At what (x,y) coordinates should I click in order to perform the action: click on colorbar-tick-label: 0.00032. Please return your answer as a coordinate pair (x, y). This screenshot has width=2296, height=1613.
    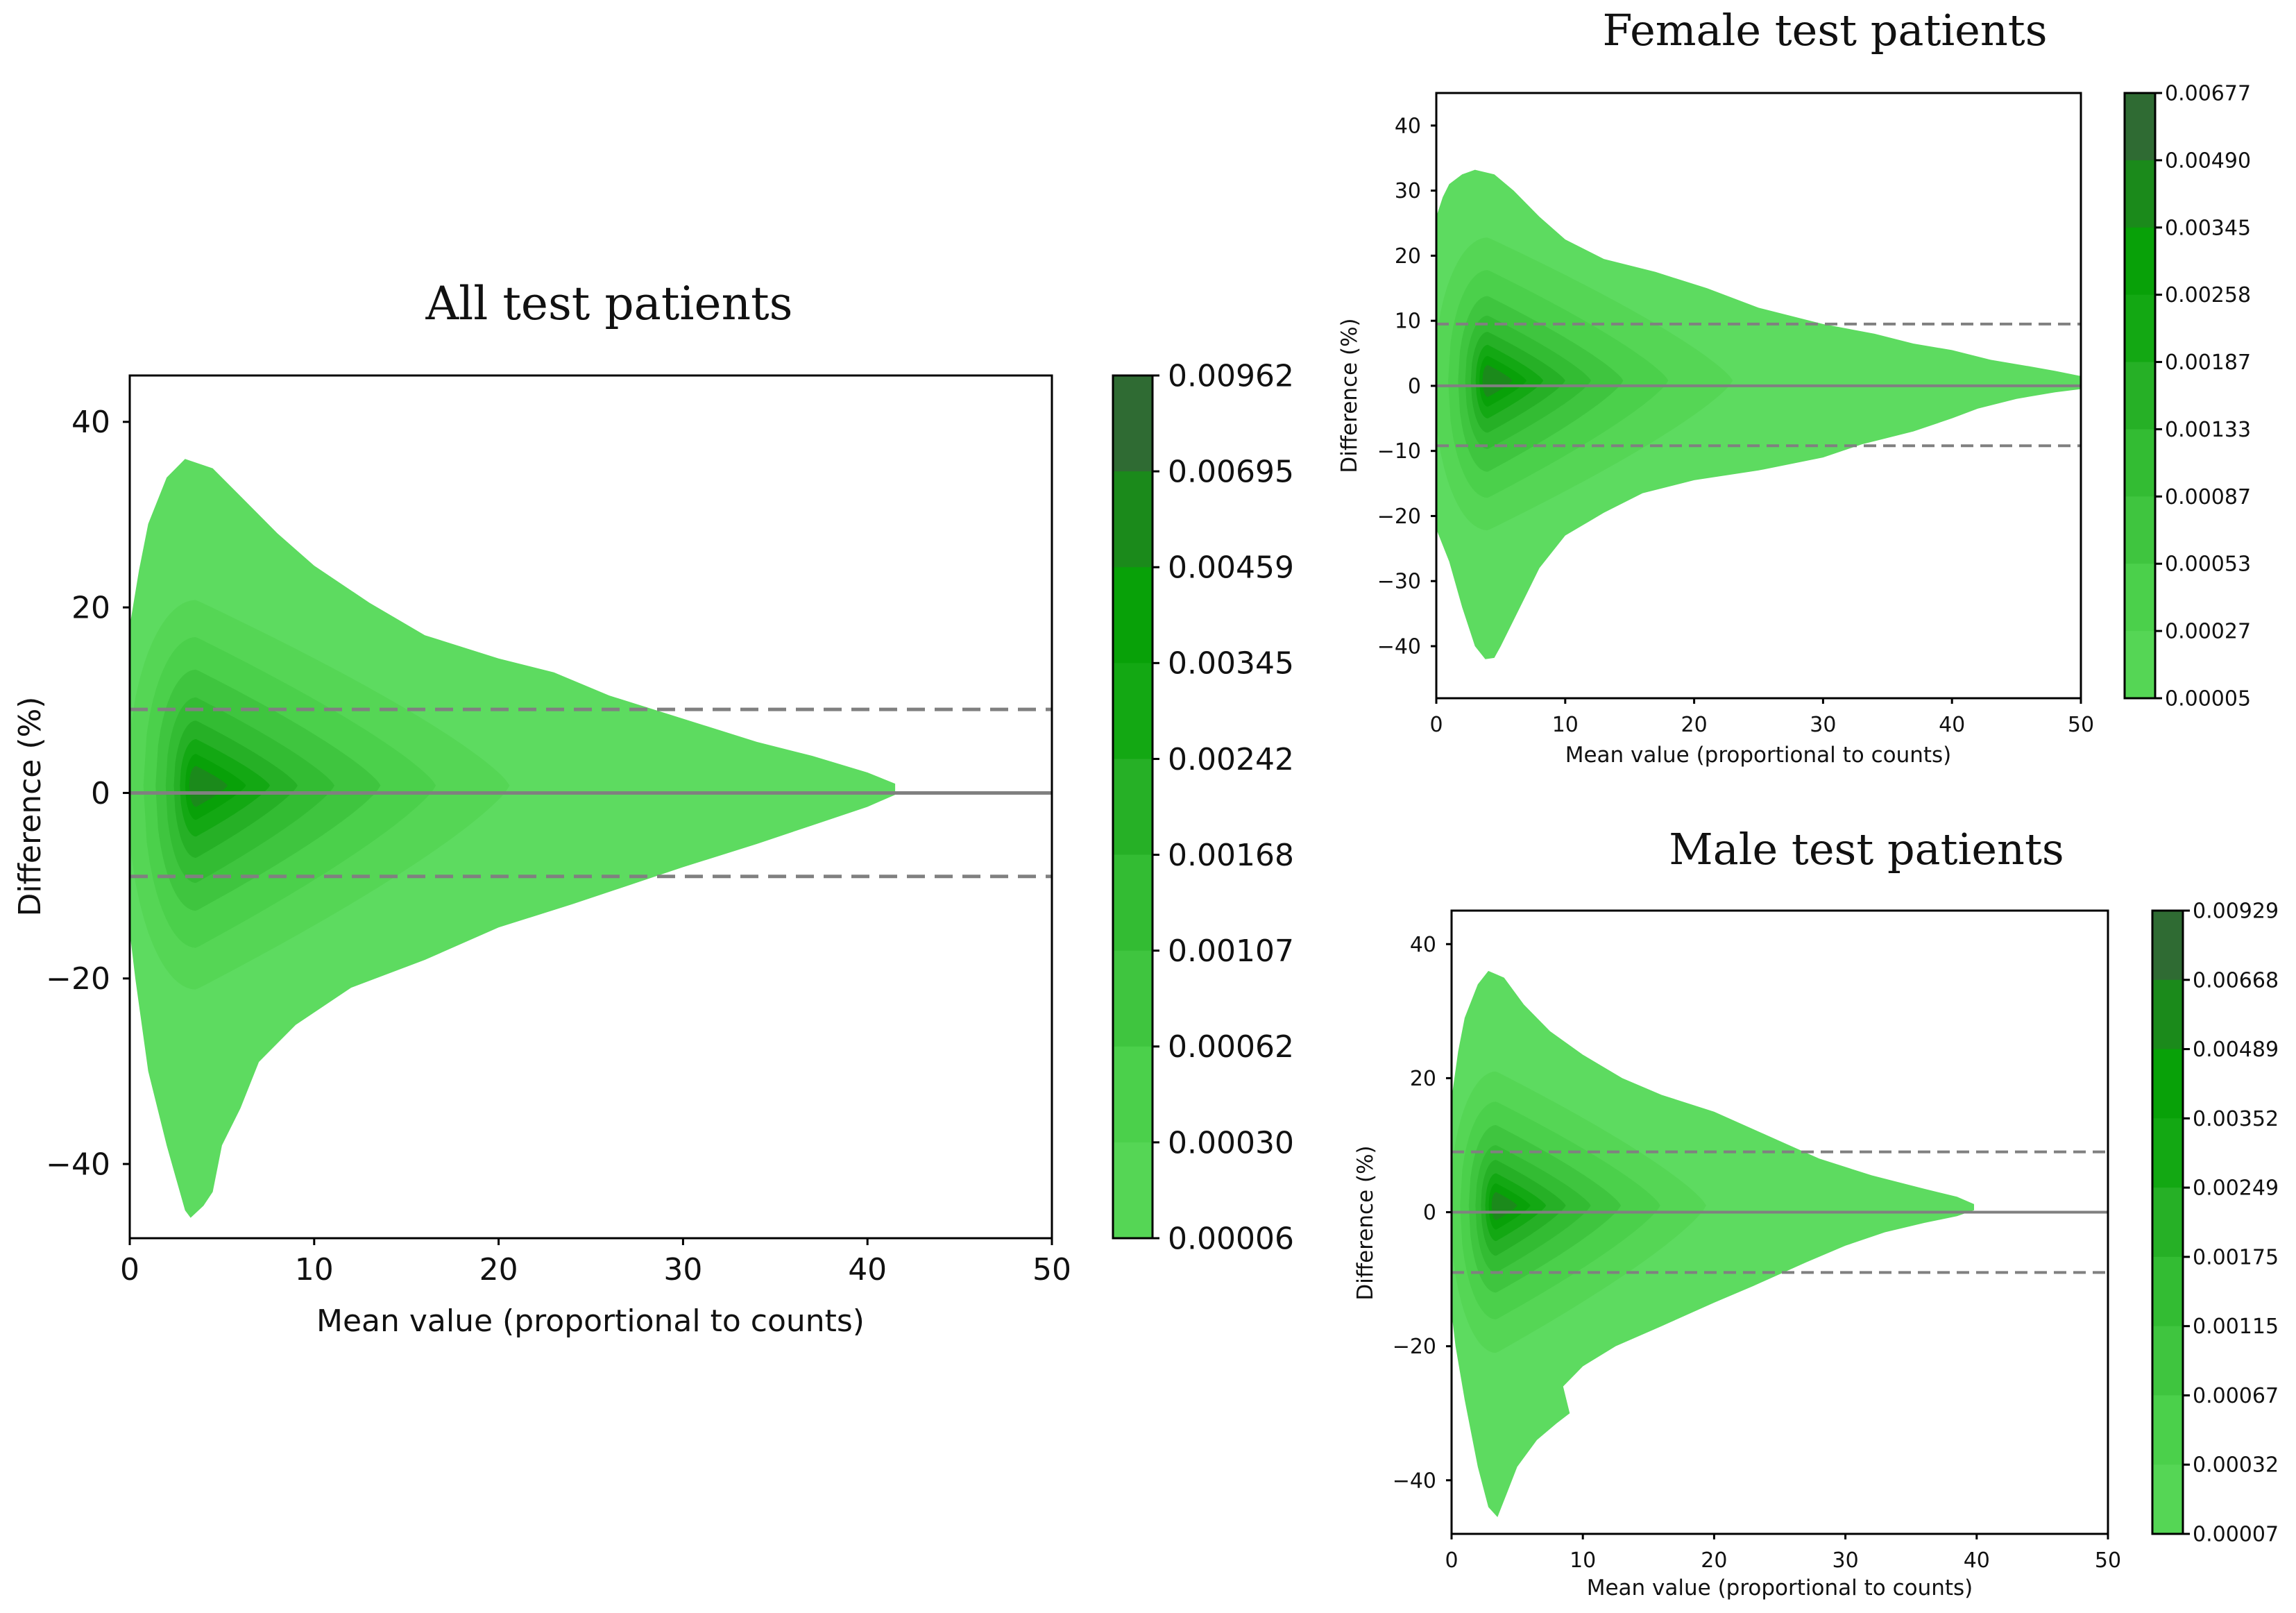
    Looking at the image, I should click on (2236, 1465).